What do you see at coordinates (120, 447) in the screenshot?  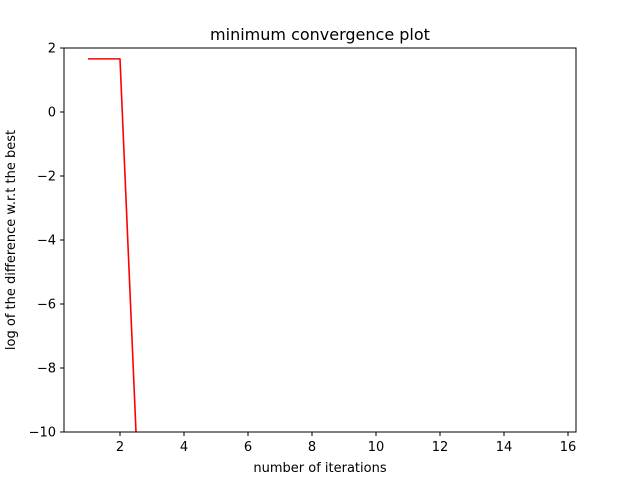 I see `x-tick-label: 2` at bounding box center [120, 447].